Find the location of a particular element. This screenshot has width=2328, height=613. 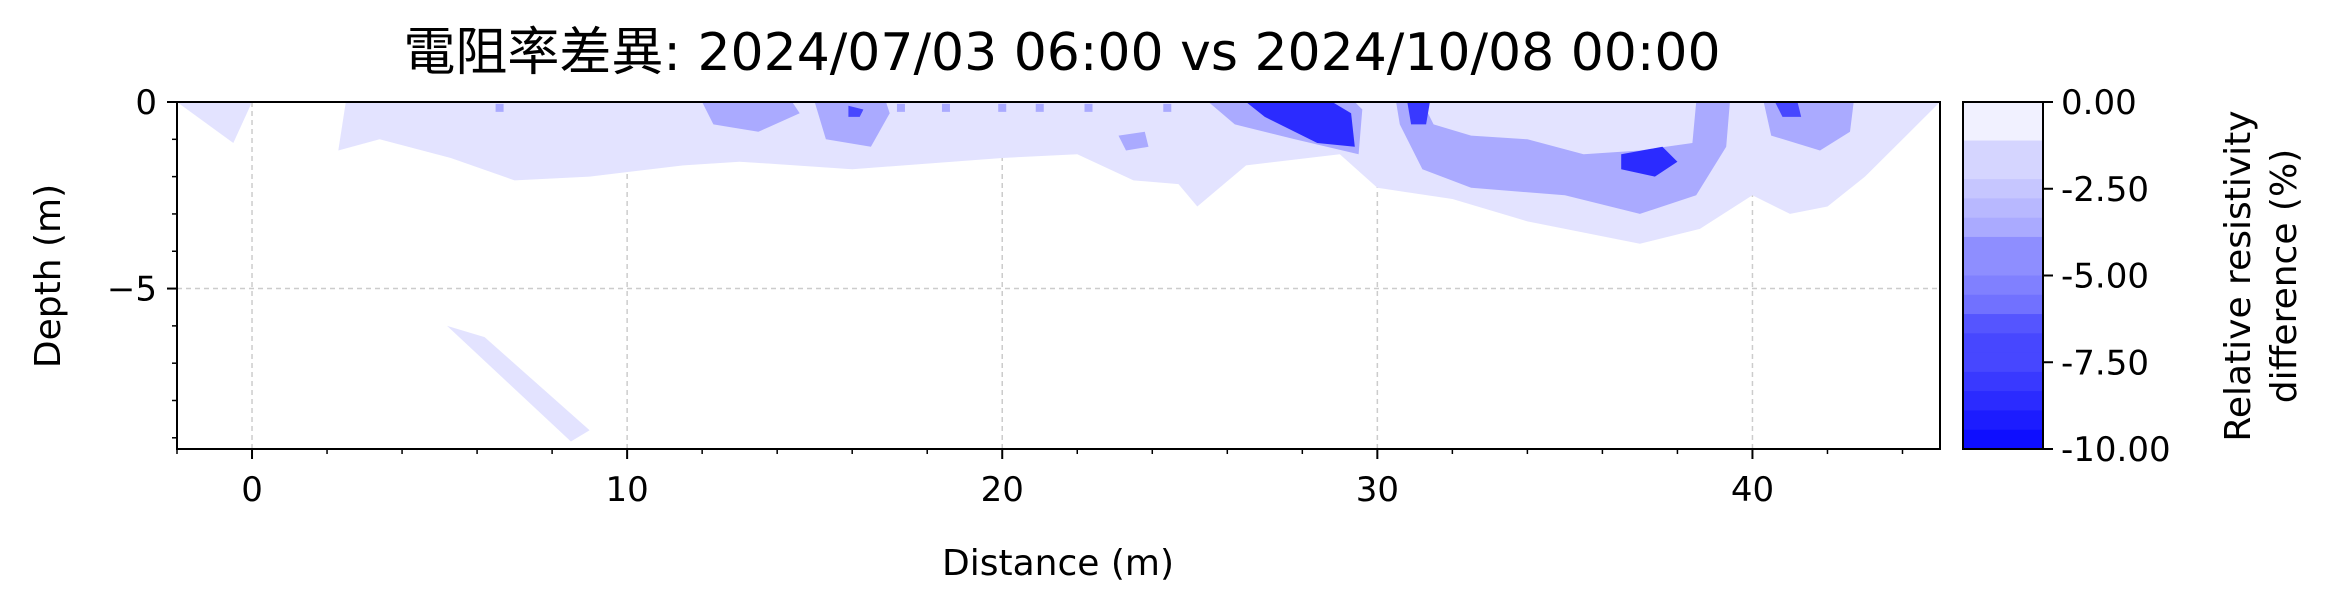

x-axis-label: Distance (m) is located at coordinates (1058, 563).